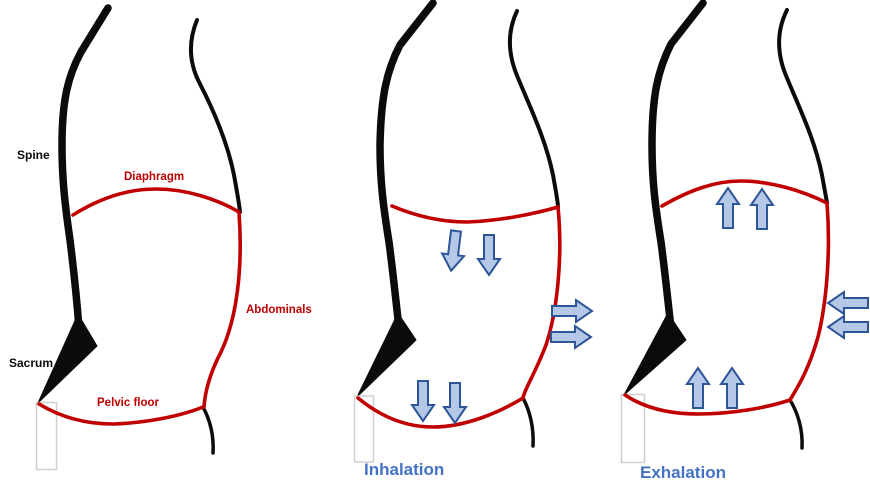  Describe the element at coordinates (279, 310) in the screenshot. I see `abdominals-label: Abdominals` at that location.